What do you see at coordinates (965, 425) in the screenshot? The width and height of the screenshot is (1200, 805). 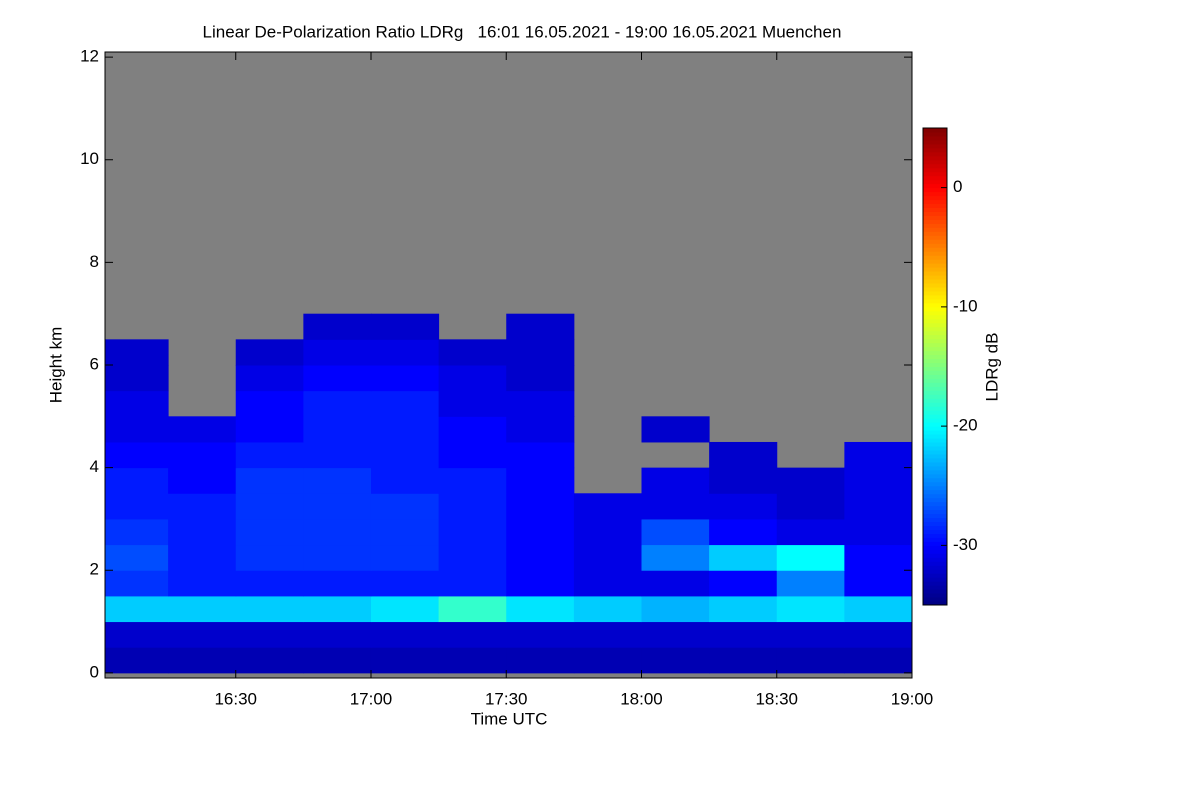 I see `colorbar-tick-label: -20` at bounding box center [965, 425].